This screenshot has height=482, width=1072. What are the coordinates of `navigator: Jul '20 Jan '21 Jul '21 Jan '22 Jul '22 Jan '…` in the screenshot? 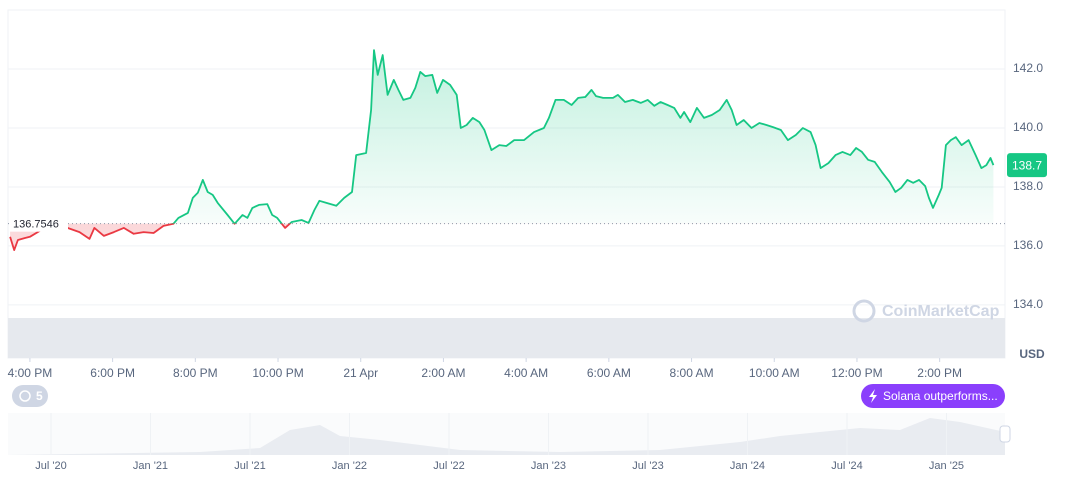 It's located at (509, 442).